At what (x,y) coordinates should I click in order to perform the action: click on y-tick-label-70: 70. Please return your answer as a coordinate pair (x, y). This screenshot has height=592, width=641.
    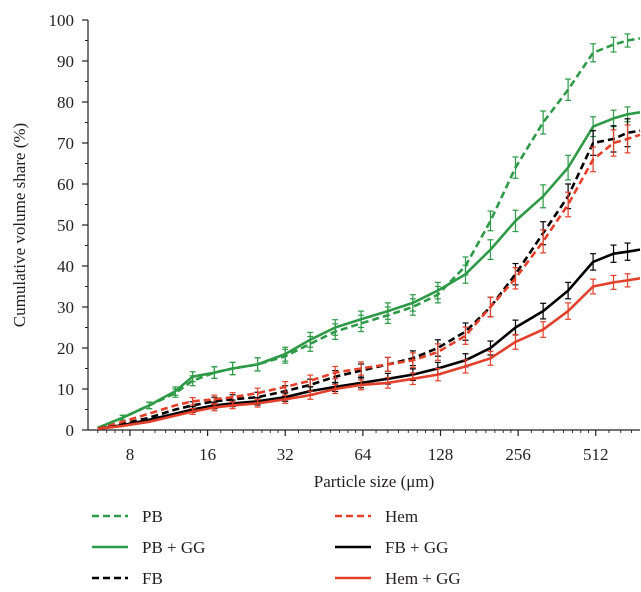
    Looking at the image, I should click on (65, 143).